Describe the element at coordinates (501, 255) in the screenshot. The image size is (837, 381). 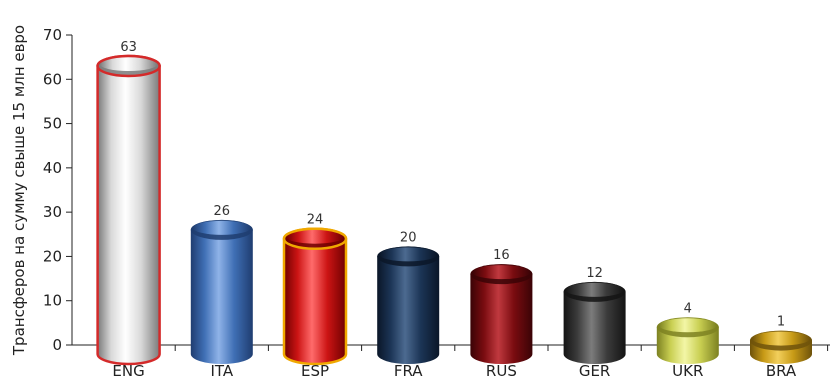
I see `data-label-rus: 16` at that location.